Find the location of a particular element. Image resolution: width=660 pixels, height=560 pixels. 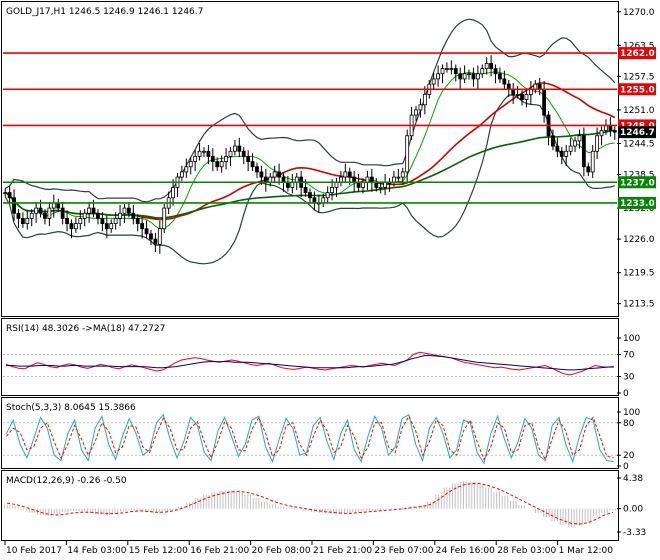

stoch-tick-label: 80 is located at coordinates (629, 424).